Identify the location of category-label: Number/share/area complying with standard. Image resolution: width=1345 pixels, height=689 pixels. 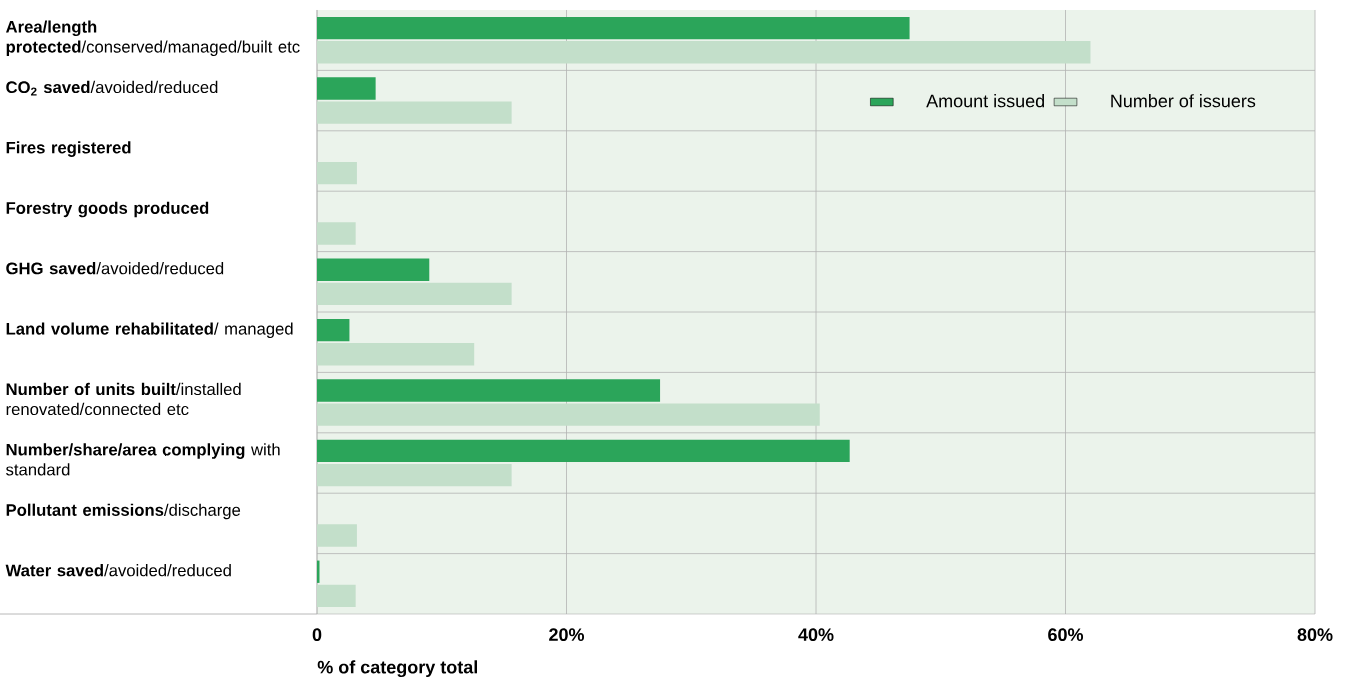
(143, 459).